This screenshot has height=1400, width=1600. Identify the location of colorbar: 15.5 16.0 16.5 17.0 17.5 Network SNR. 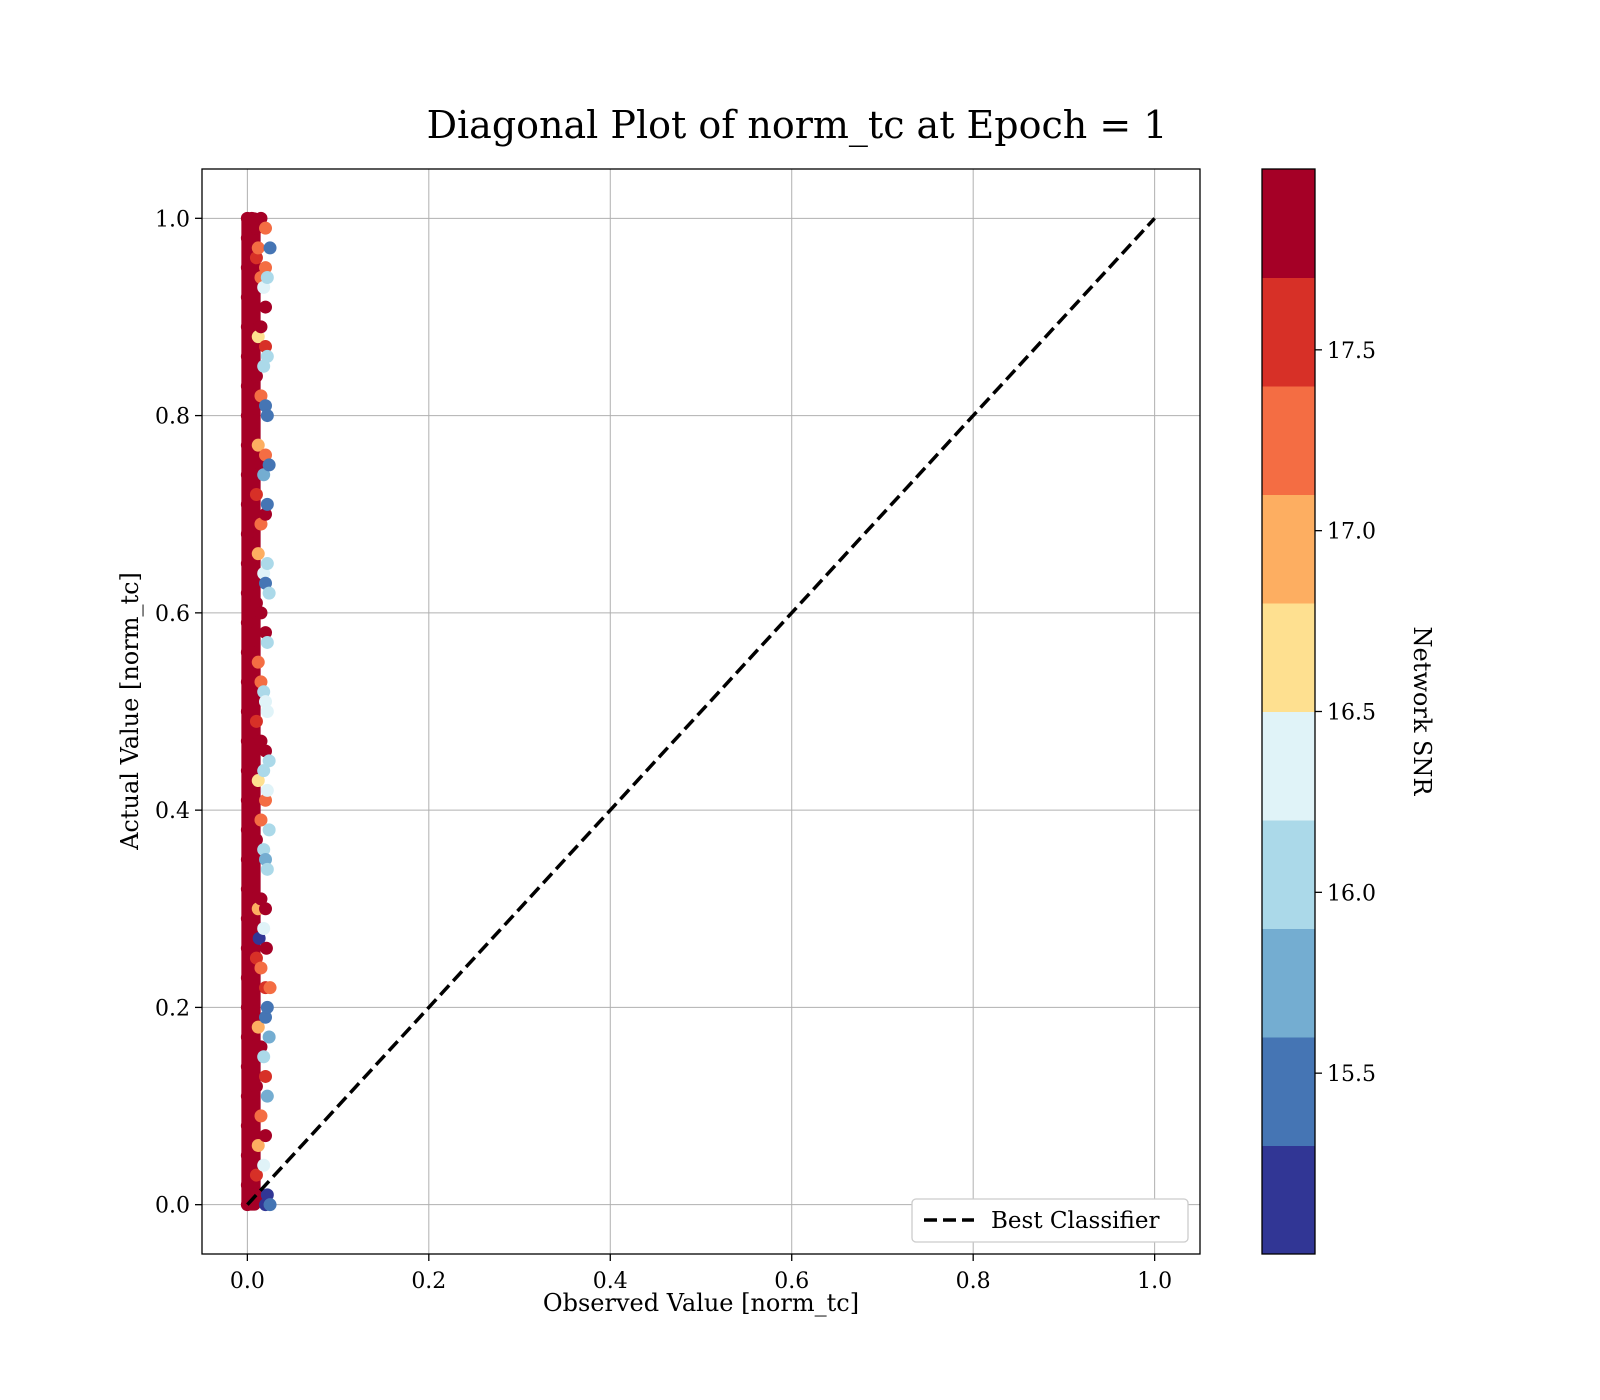
(1348, 711).